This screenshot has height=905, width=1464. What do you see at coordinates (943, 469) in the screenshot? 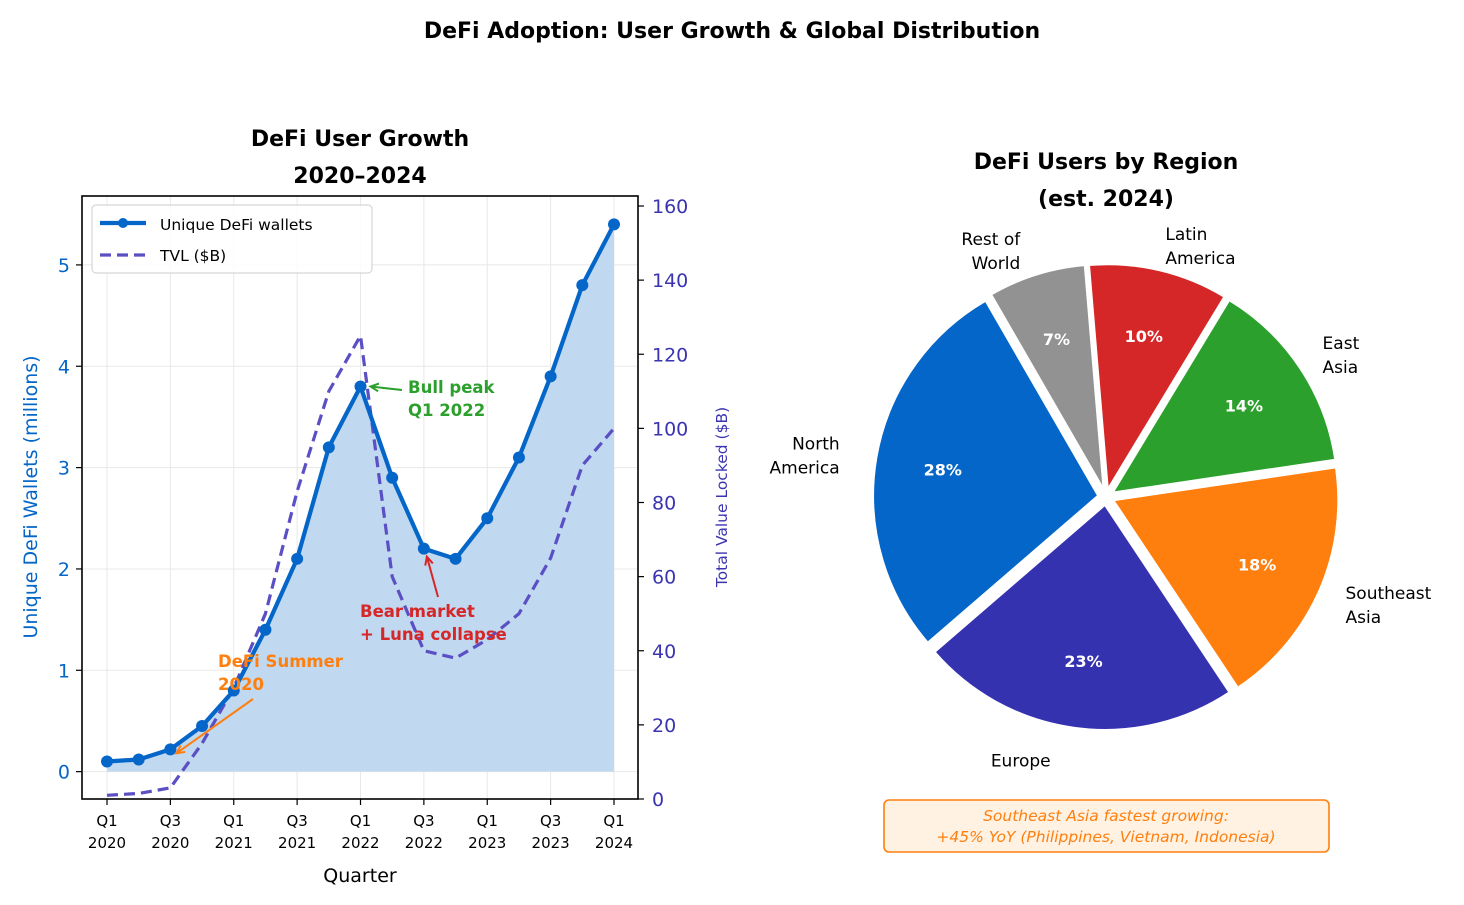
I see `pie-pct-label: 28%` at bounding box center [943, 469].